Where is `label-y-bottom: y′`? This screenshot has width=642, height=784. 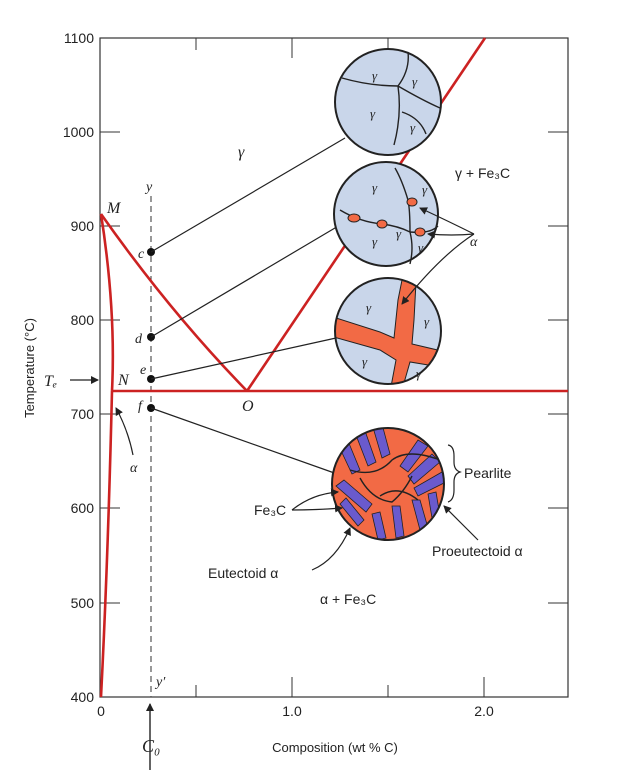 label-y-bottom: y′ is located at coordinates (160, 682).